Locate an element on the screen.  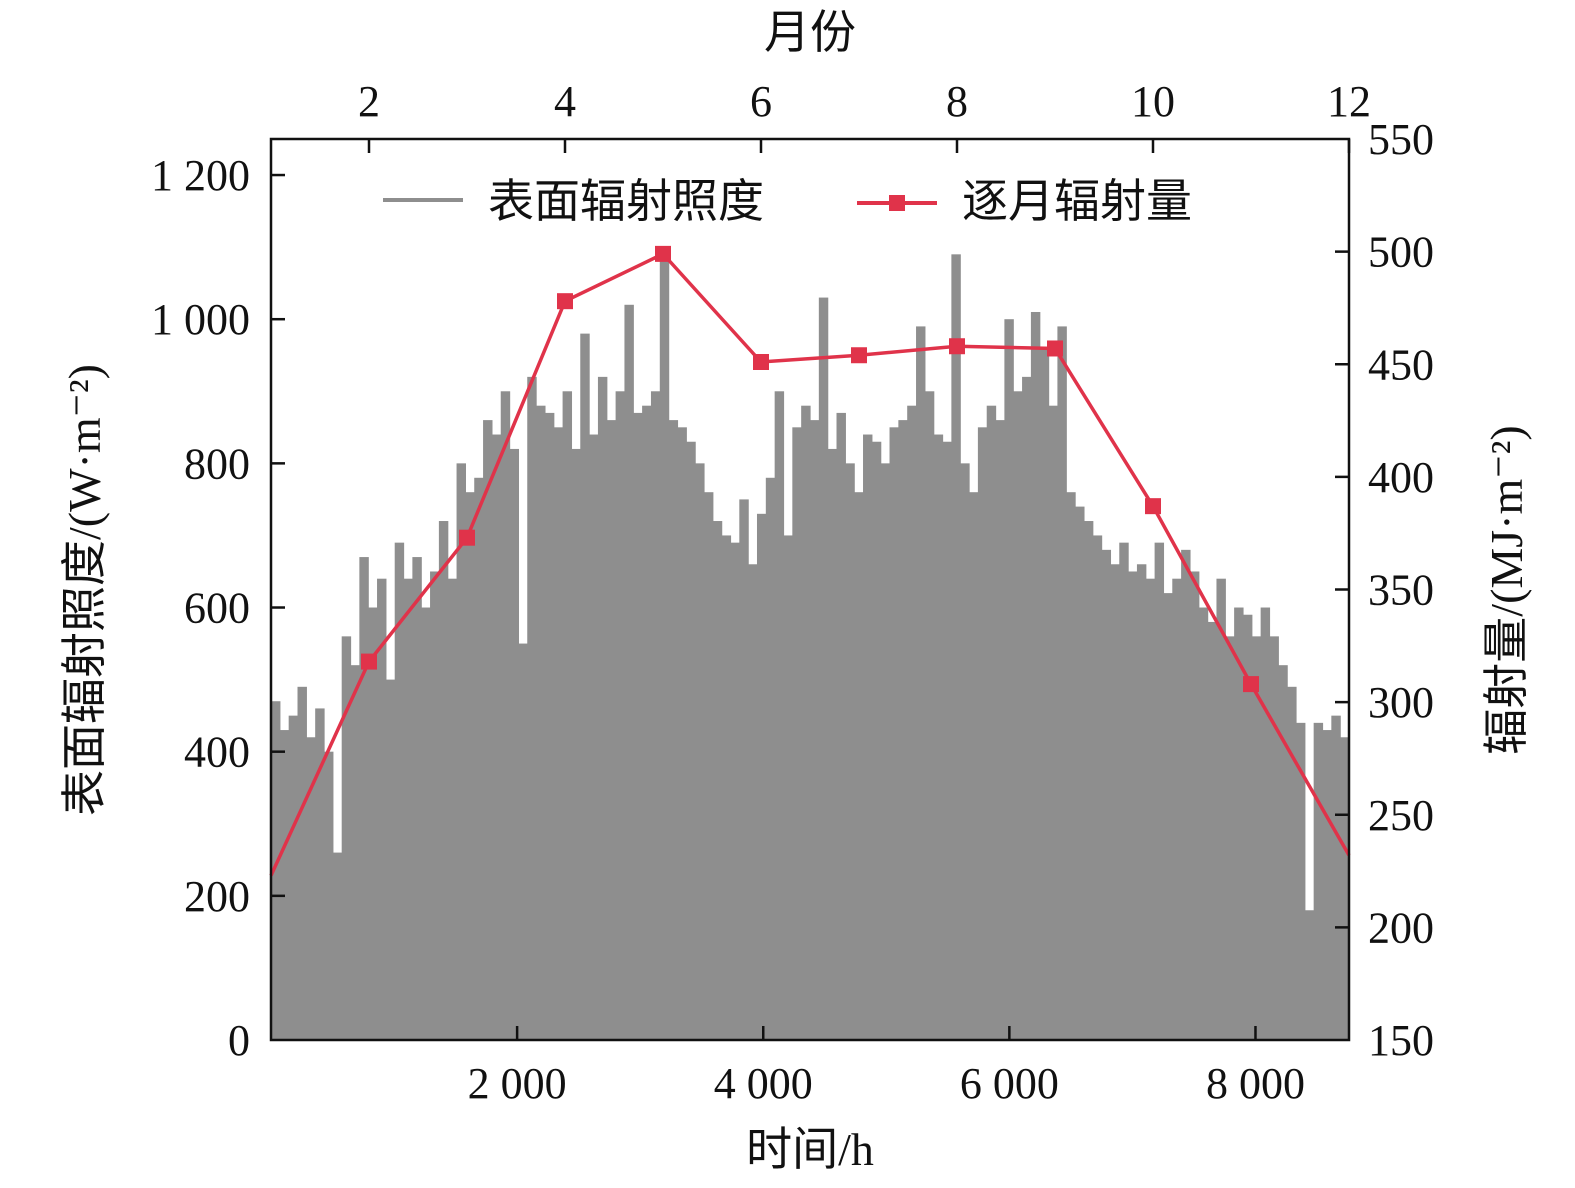
y-tick-label: 1 000 is located at coordinates (200, 319).